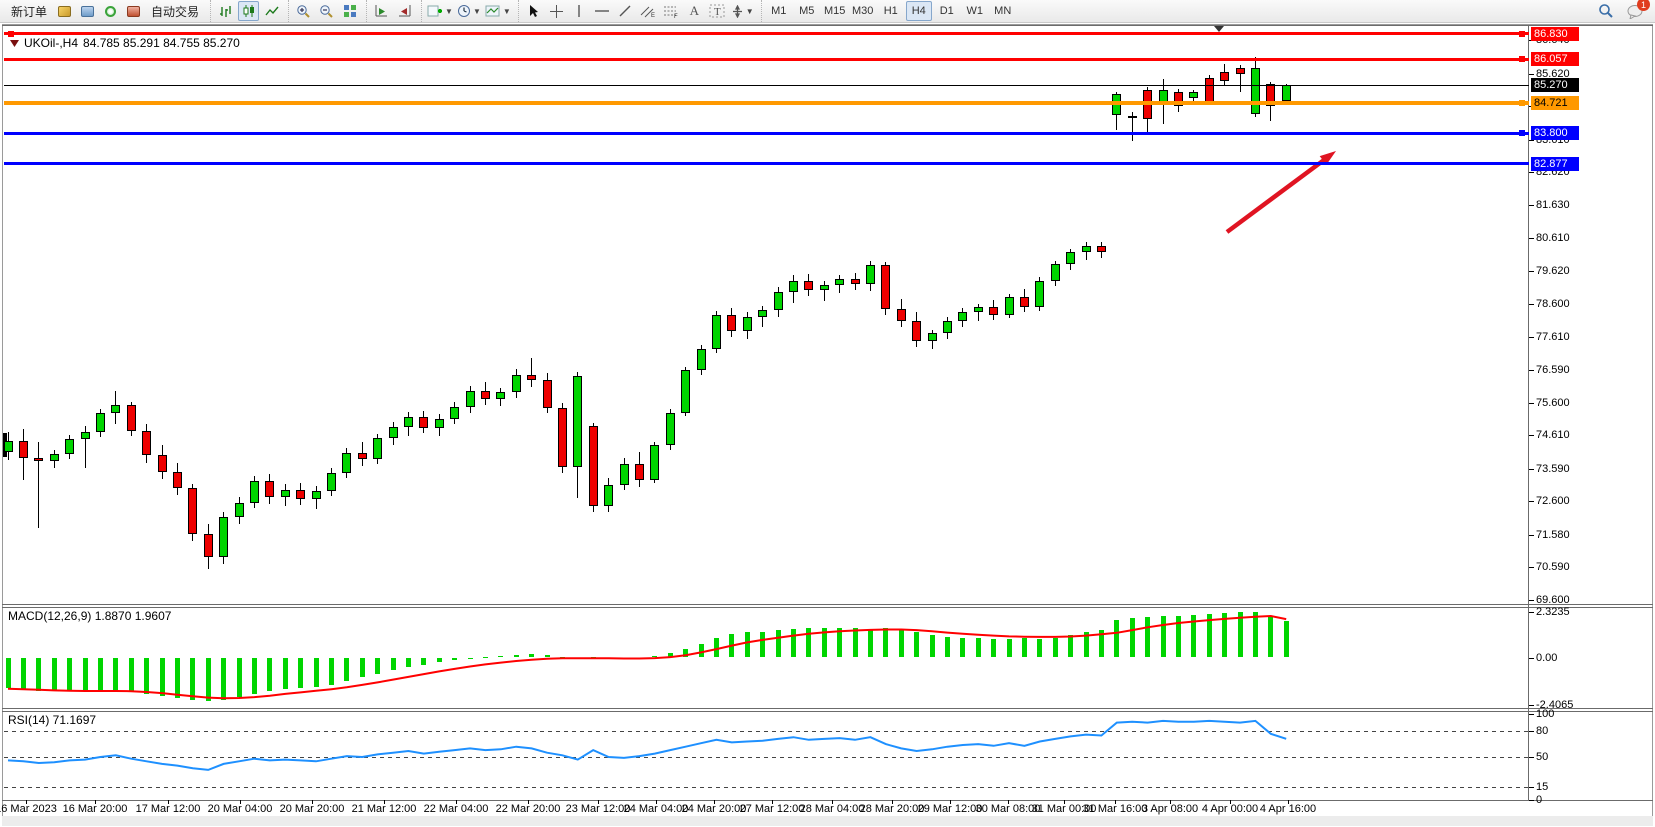 The width and height of the screenshot is (1655, 827). What do you see at coordinates (1553, 599) in the screenshot?
I see `price-tick-label: 69.600` at bounding box center [1553, 599].